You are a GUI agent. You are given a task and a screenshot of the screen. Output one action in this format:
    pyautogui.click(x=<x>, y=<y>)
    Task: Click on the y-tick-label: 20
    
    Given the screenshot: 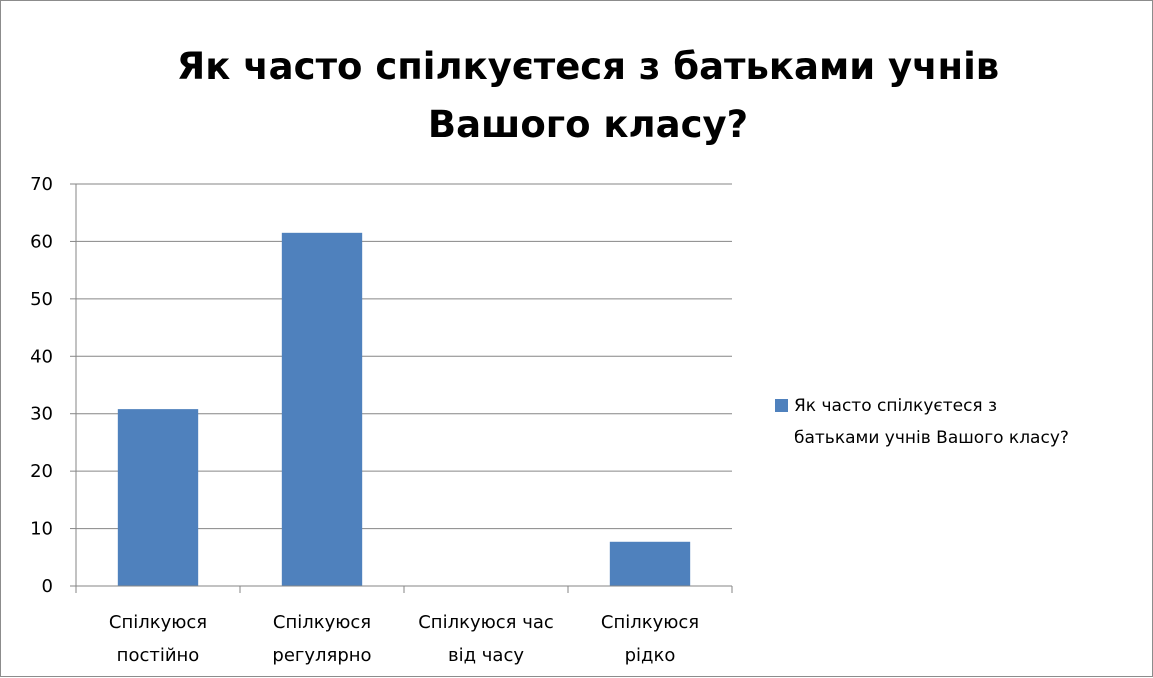 What is the action you would take?
    pyautogui.click(x=41, y=471)
    